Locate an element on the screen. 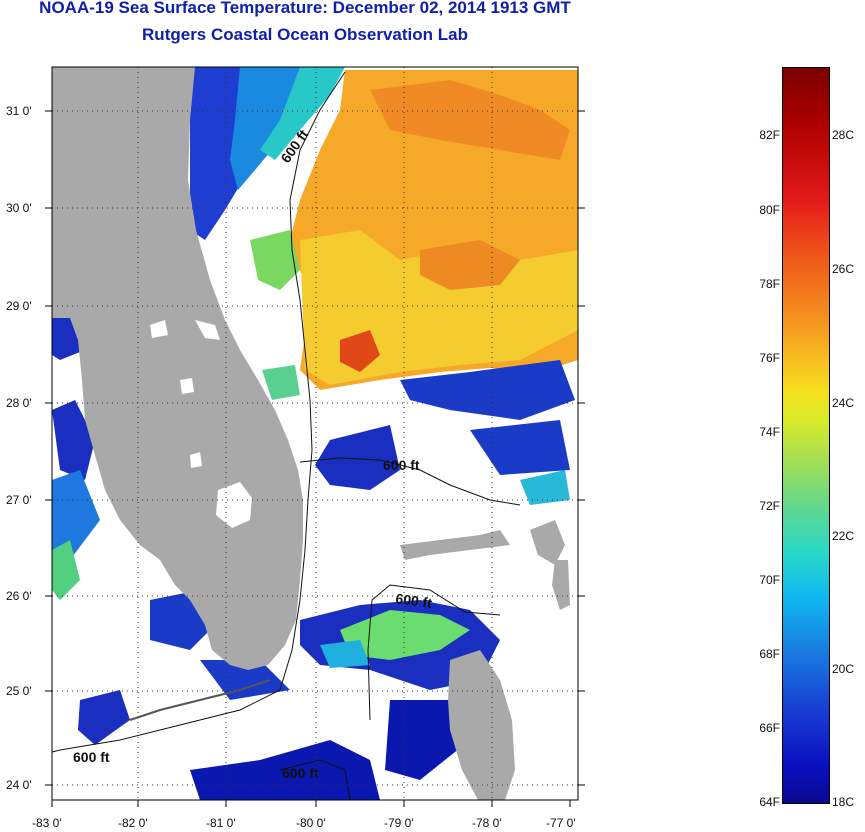 Image resolution: width=865 pixels, height=832 pixels. colorbar-c-label: 24C is located at coordinates (843, 403).